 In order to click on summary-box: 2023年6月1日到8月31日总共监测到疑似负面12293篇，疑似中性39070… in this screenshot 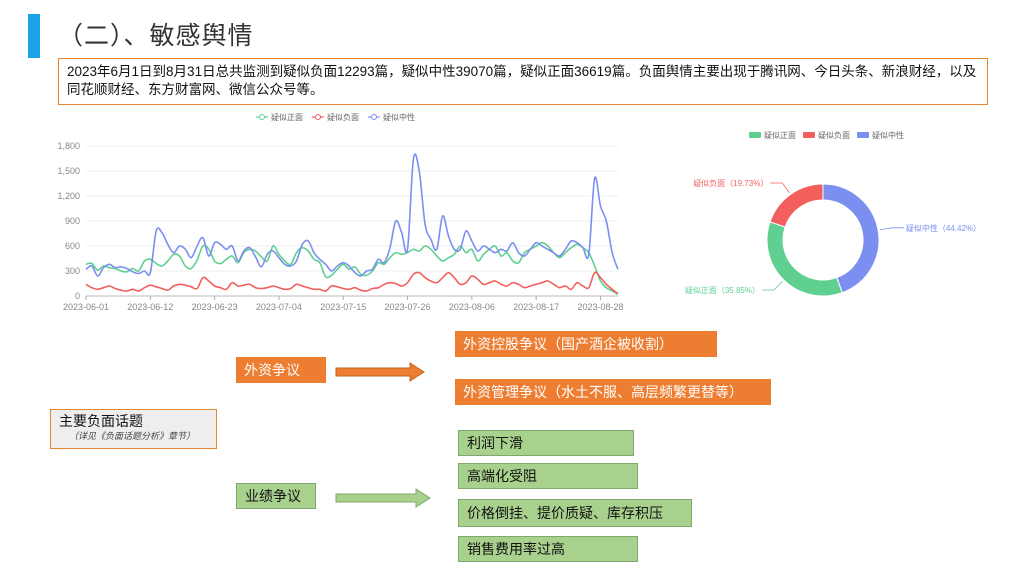, I will do `click(523, 81)`.